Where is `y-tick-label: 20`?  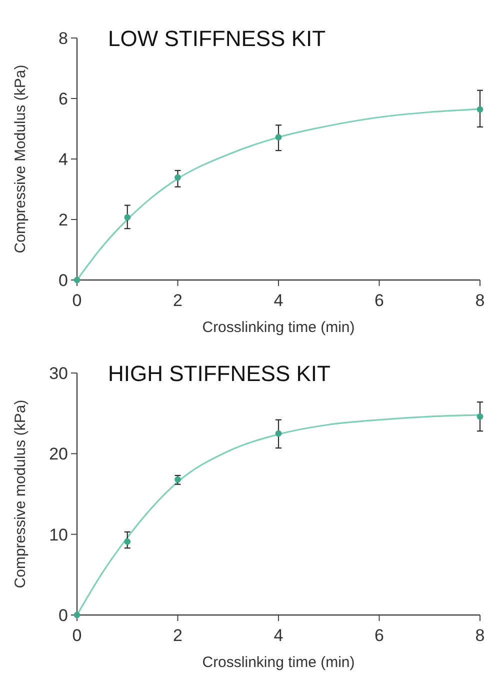 y-tick-label: 20 is located at coordinates (58, 454).